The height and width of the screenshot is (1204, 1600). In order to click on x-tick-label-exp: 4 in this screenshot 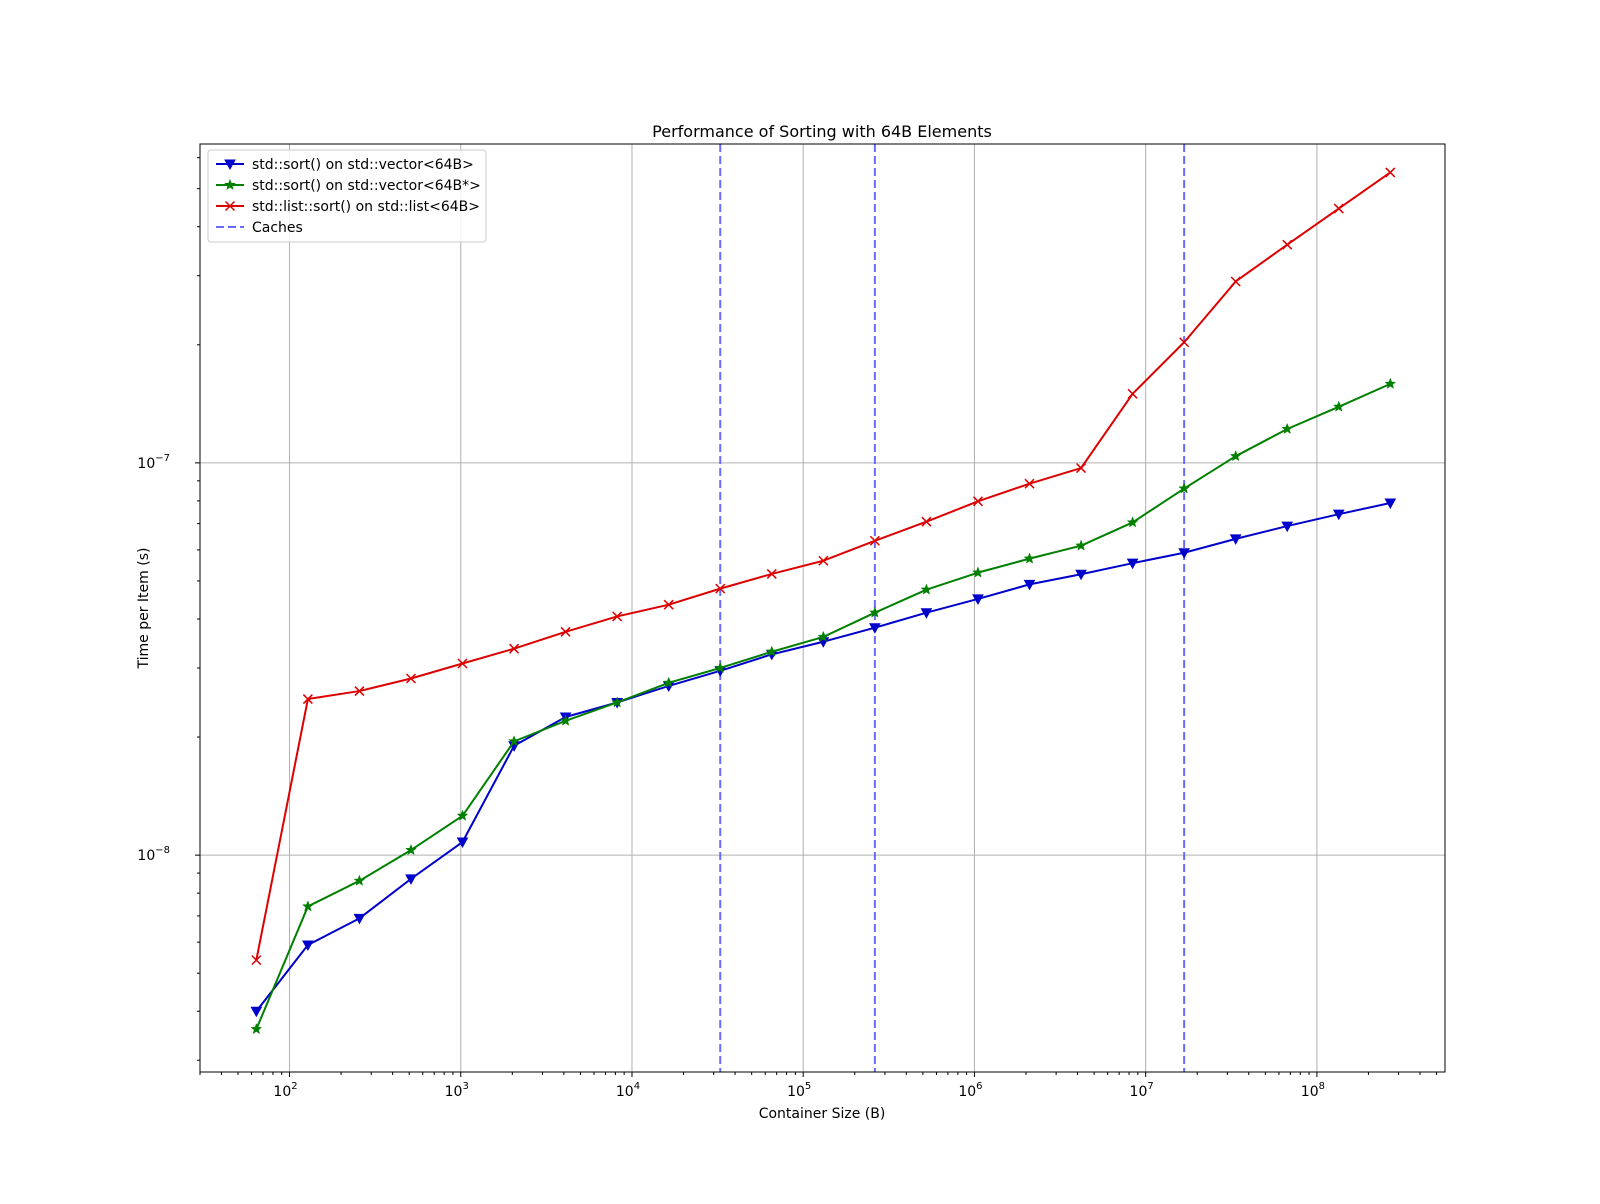, I will do `click(637, 1086)`.